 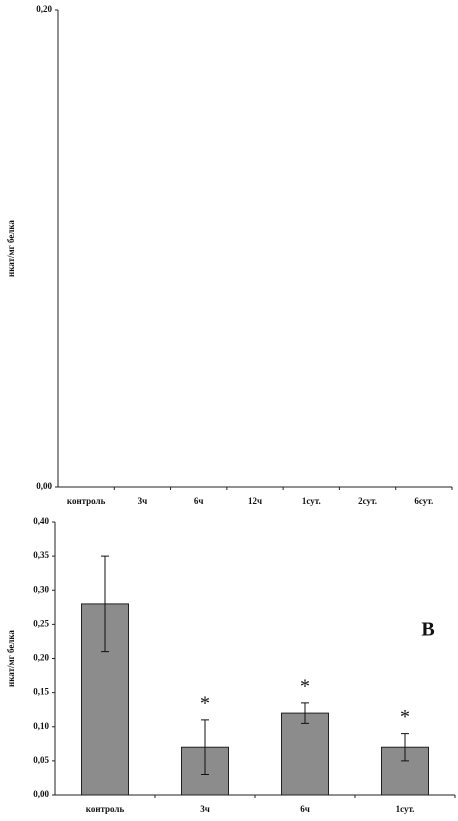 I want to click on y-tick-label: 0,10, so click(x=41, y=726).